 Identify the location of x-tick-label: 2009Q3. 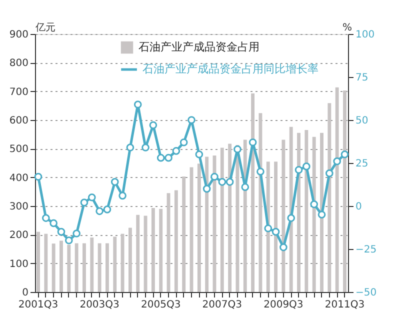
(284, 305).